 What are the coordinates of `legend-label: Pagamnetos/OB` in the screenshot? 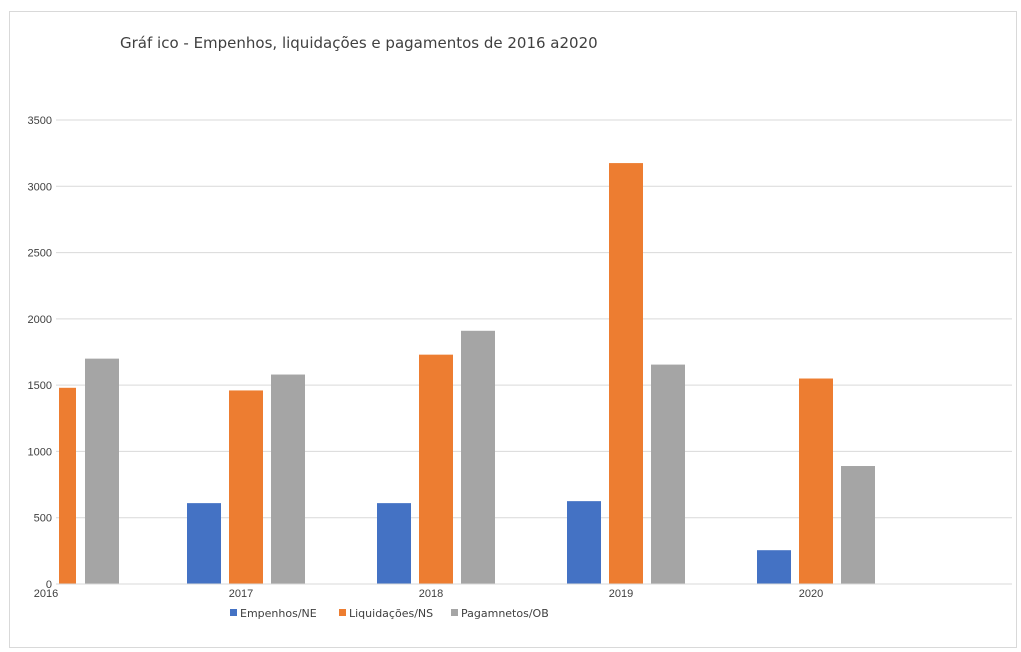 It's located at (505, 613).